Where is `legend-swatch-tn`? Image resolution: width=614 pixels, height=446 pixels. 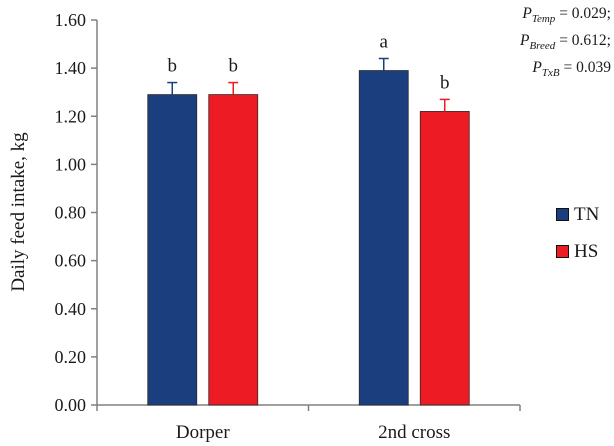 legend-swatch-tn is located at coordinates (562, 214).